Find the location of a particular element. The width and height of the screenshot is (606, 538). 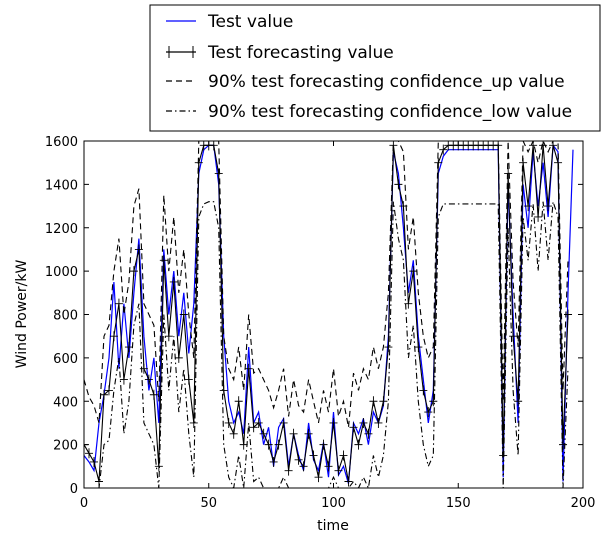

y-tick-label: 1000 is located at coordinates (61, 272).